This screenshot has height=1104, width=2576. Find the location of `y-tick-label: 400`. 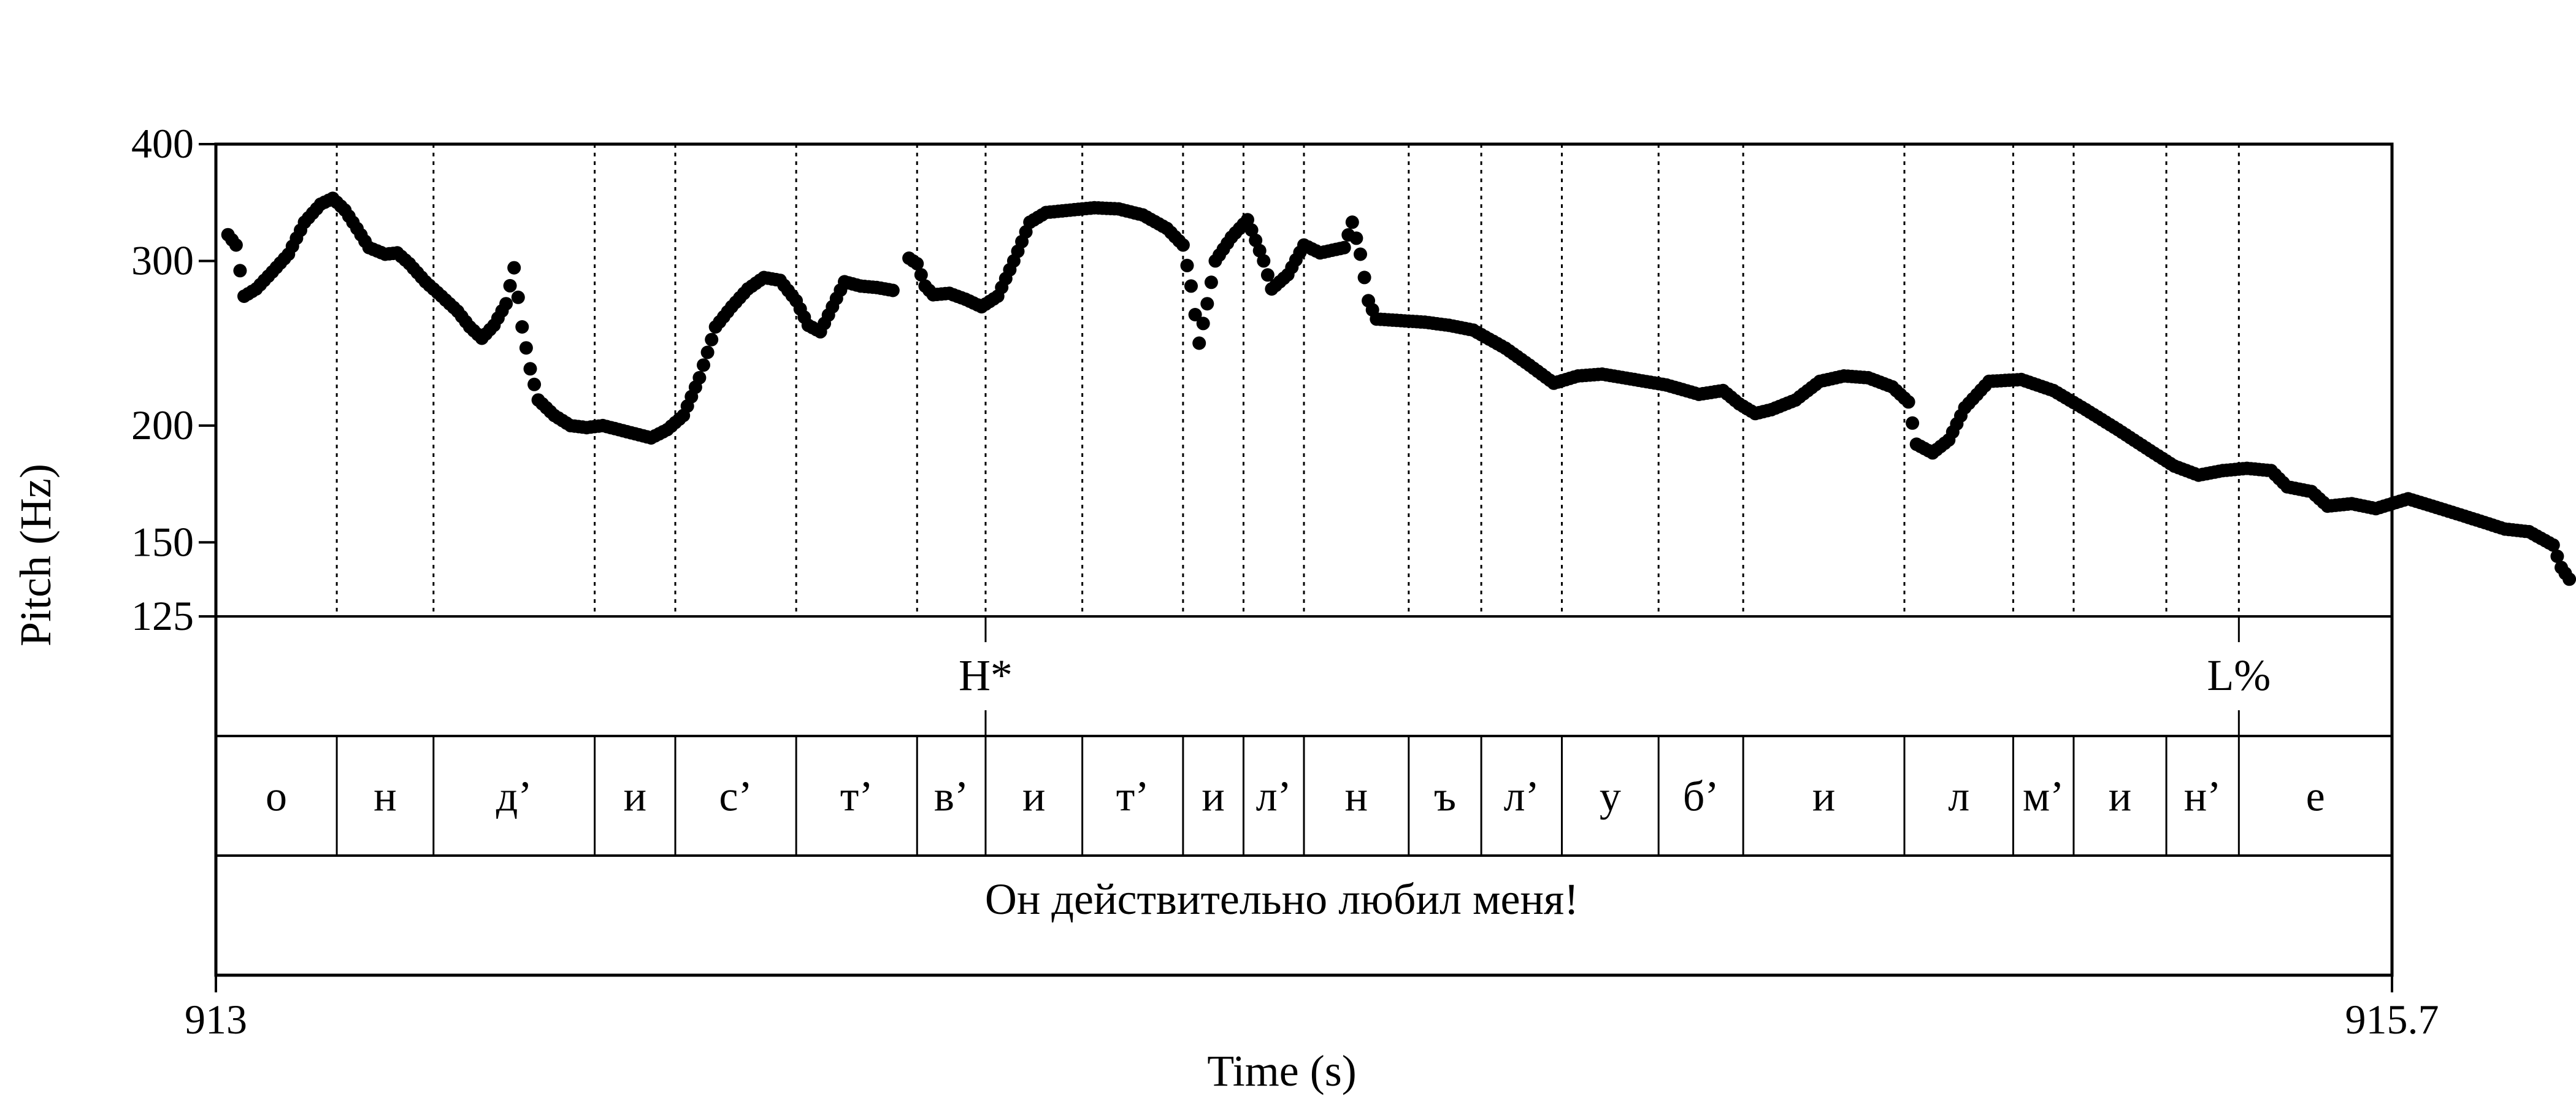

y-tick-label: 400 is located at coordinates (162, 143).